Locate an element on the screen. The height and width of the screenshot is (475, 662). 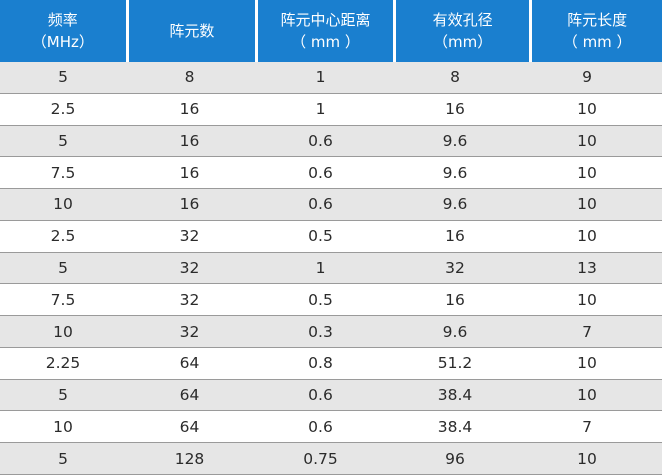
table-row: 2.5 32 0.5 16 10 is located at coordinates (331, 236).